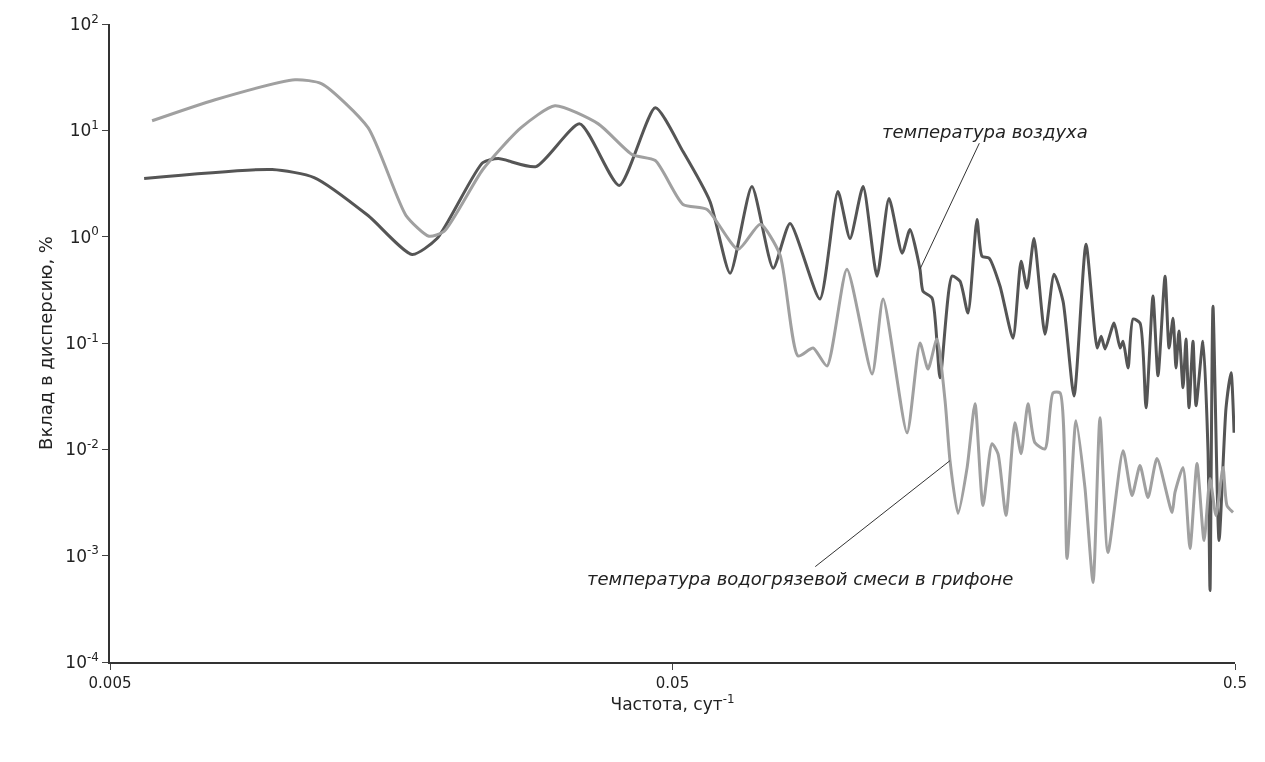 The image size is (1265, 762). What do you see at coordinates (82, 341) in the screenshot?
I see `y-tick-label: 10$^{-1}$` at bounding box center [82, 341].